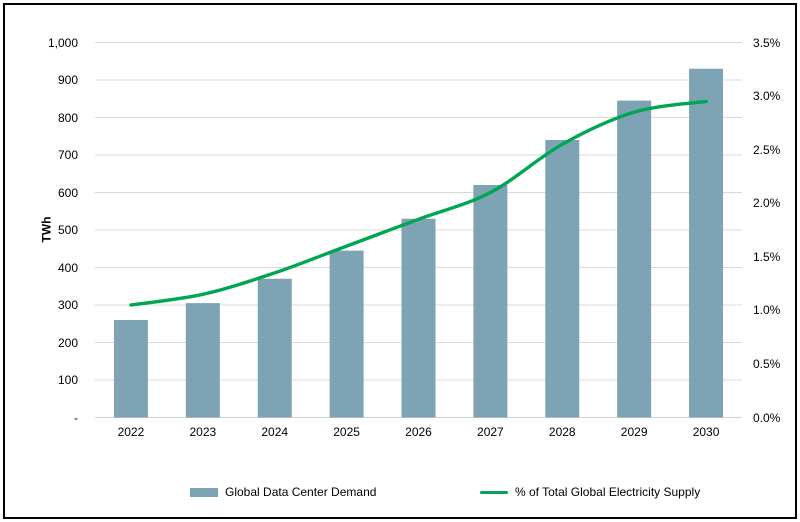  Describe the element at coordinates (490, 301) in the screenshot. I see `bar-2027` at that location.